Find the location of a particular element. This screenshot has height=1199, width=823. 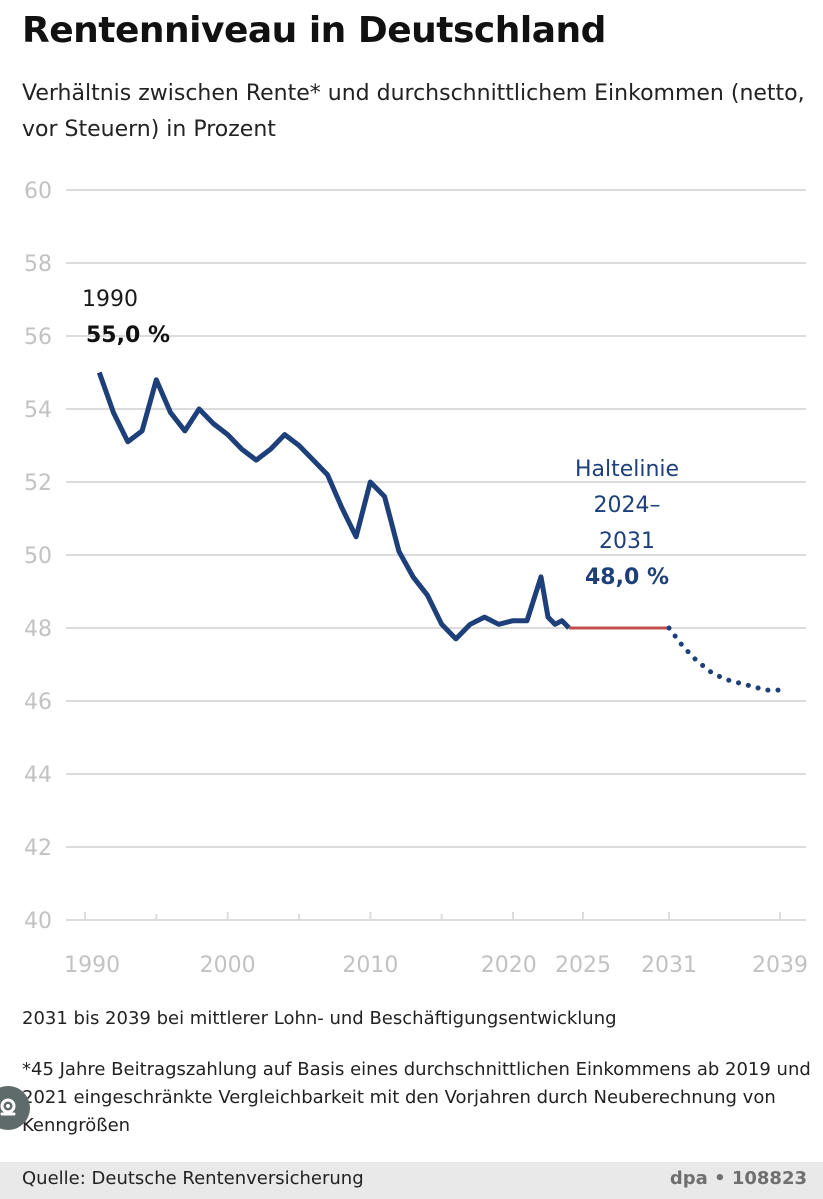

y-tick-label-48: 48 is located at coordinates (38, 629).